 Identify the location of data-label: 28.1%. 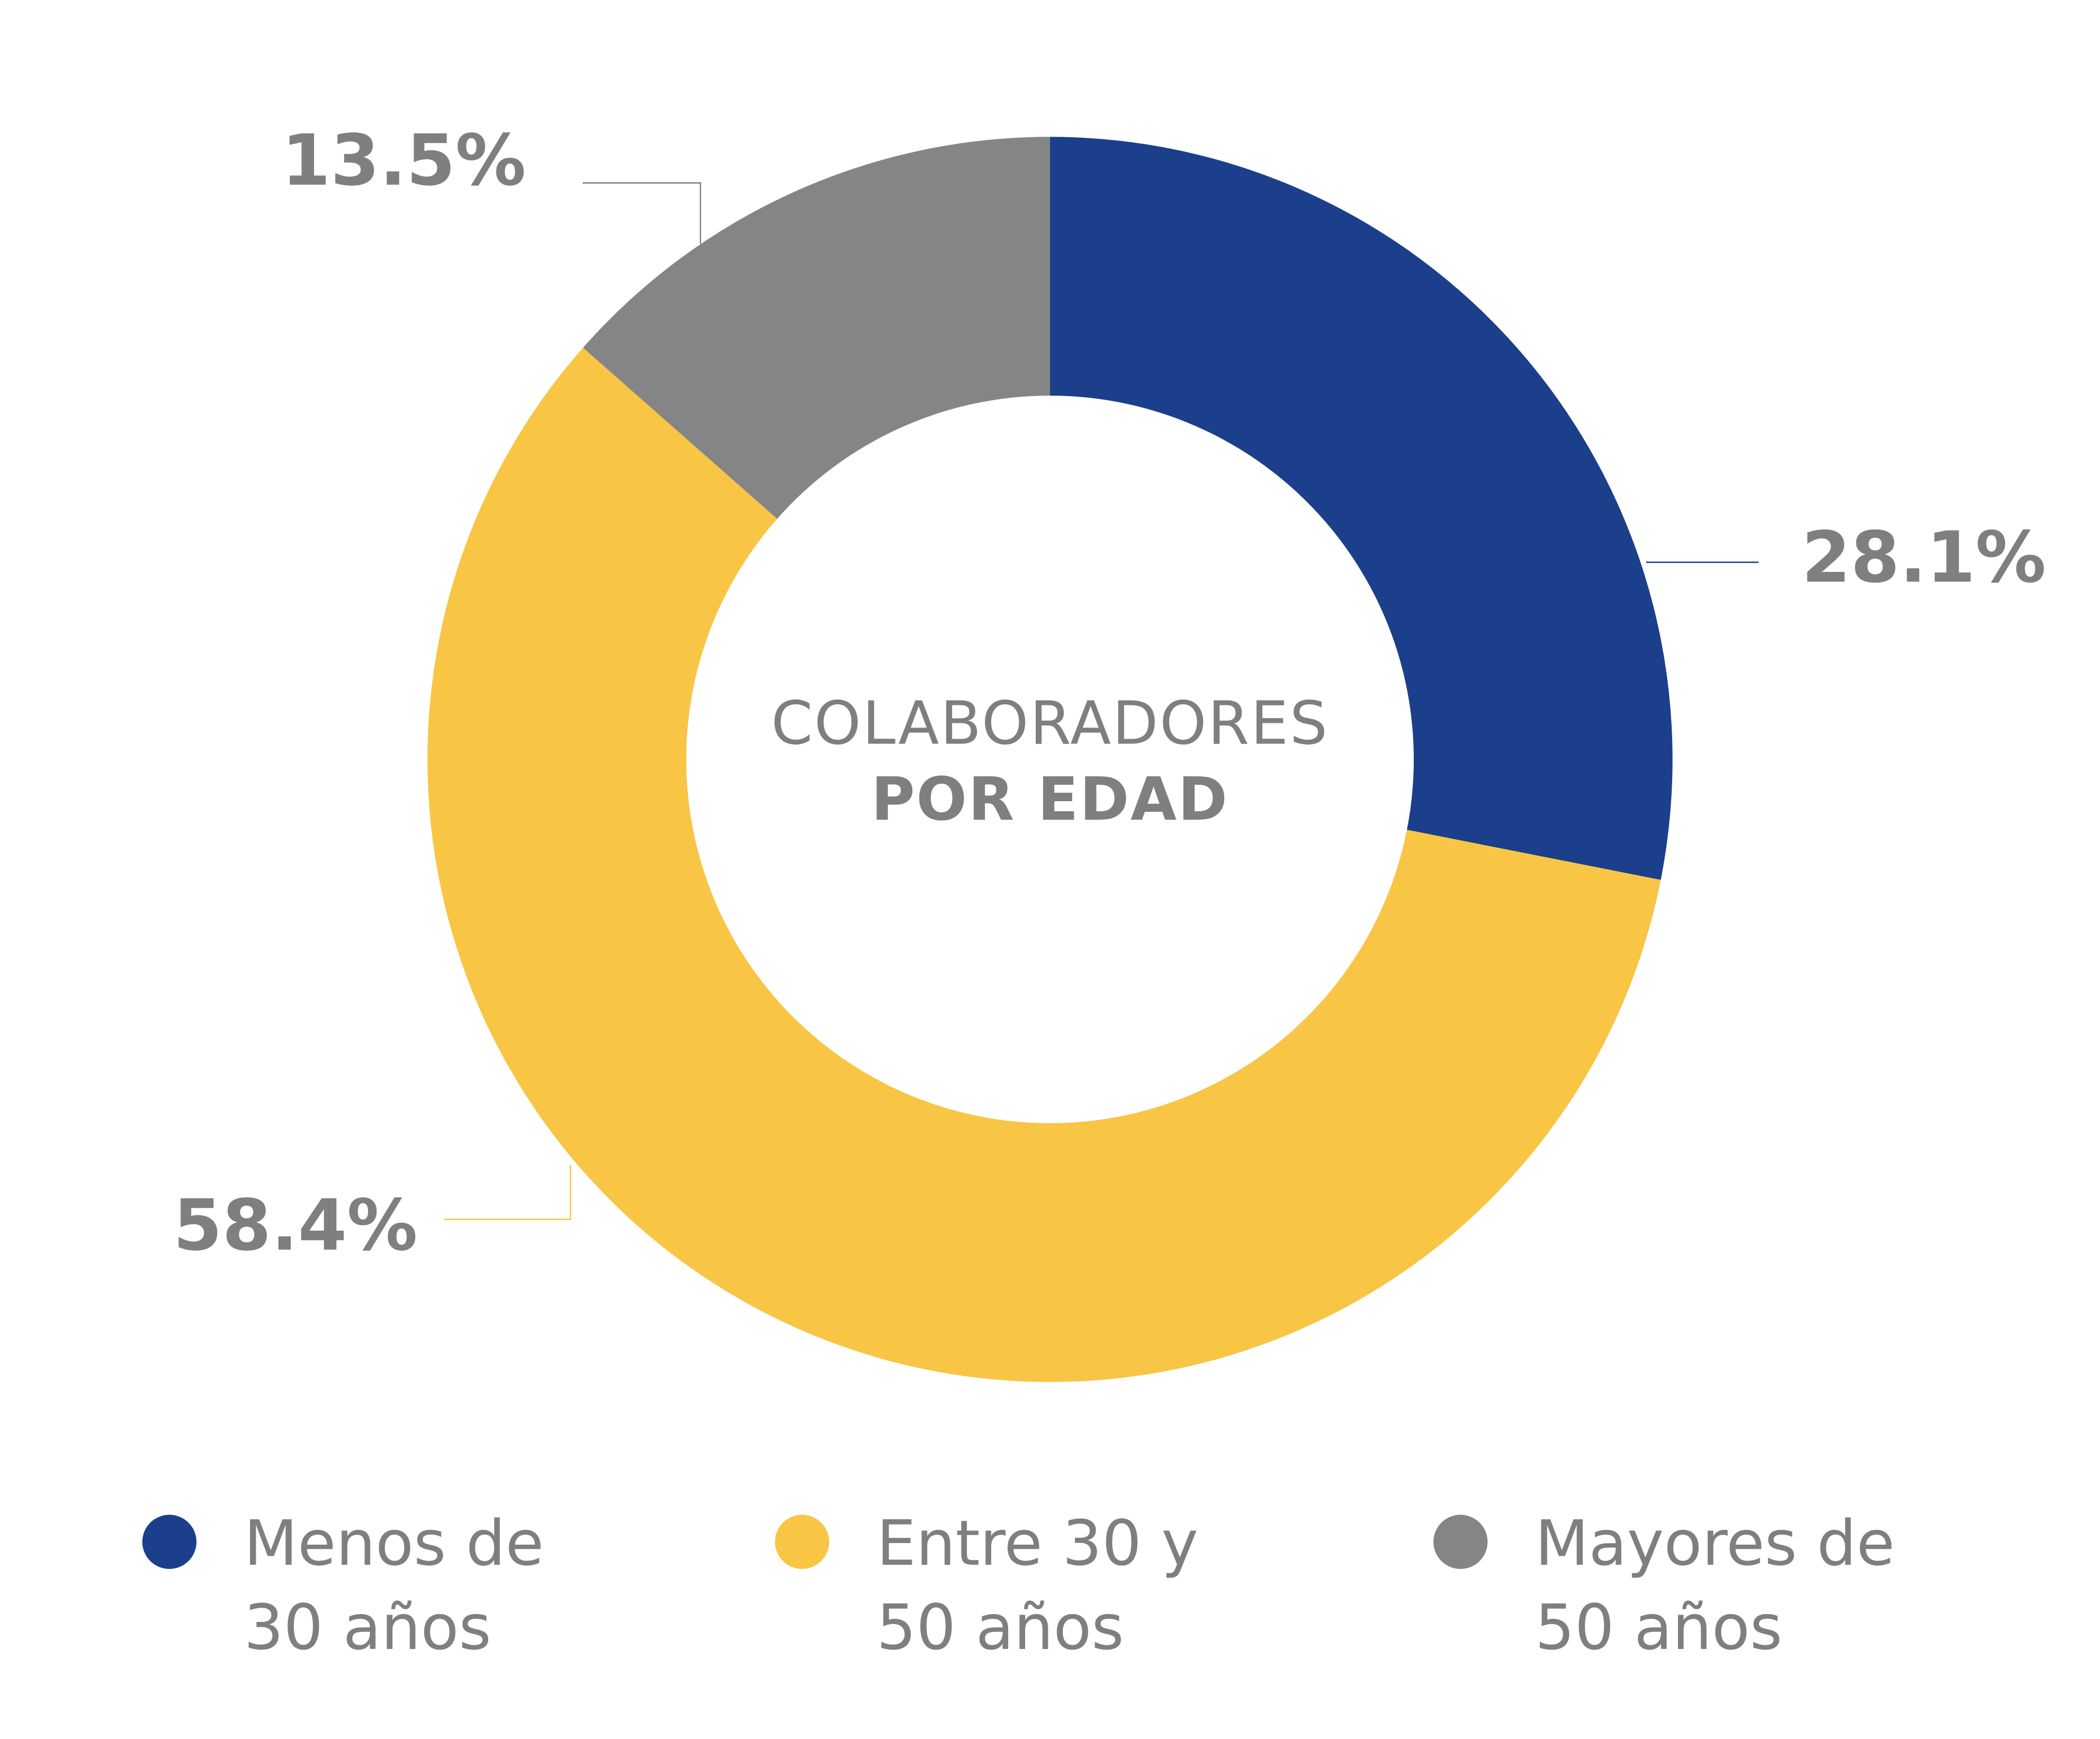
(1924, 557).